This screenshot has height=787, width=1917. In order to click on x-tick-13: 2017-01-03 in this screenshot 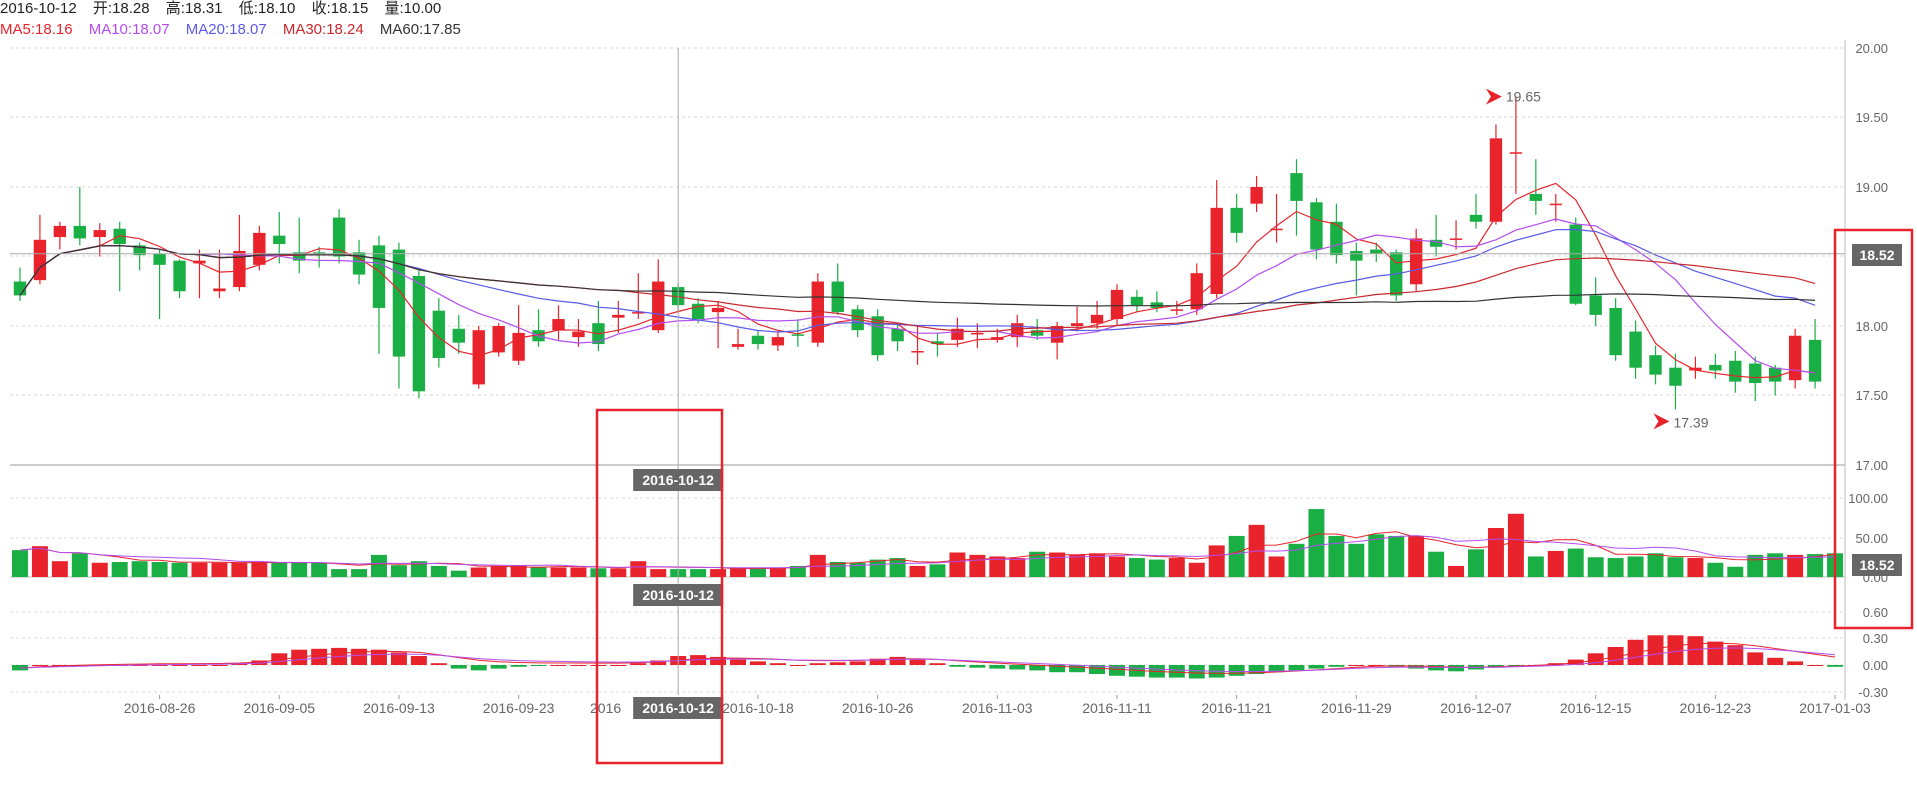, I will do `click(1835, 708)`.